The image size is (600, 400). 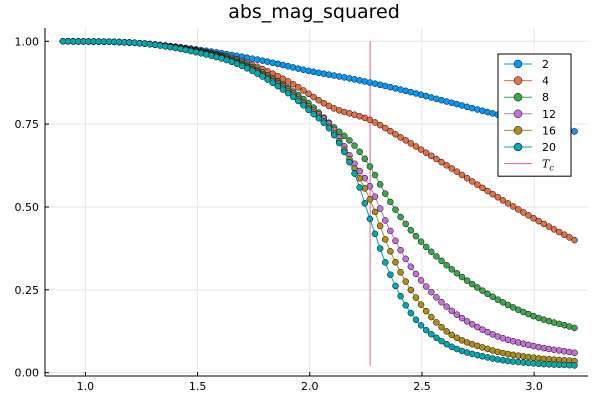 What do you see at coordinates (27, 373) in the screenshot?
I see `y-tick-label: 0.00` at bounding box center [27, 373].